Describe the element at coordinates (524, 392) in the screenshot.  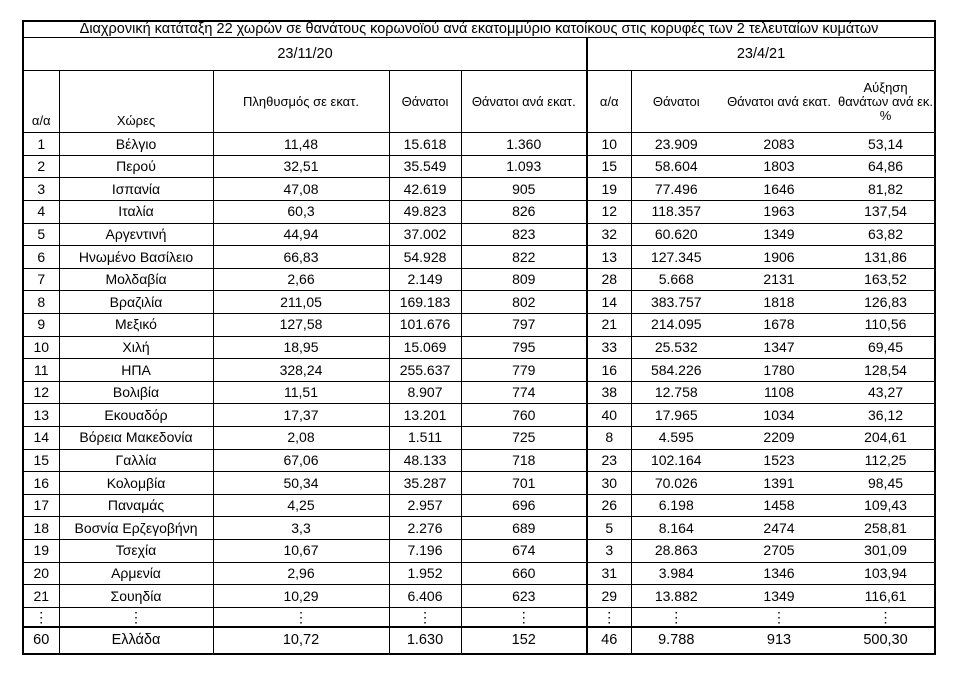
I see `cell-deaths-per-million-w1: 774` at that location.